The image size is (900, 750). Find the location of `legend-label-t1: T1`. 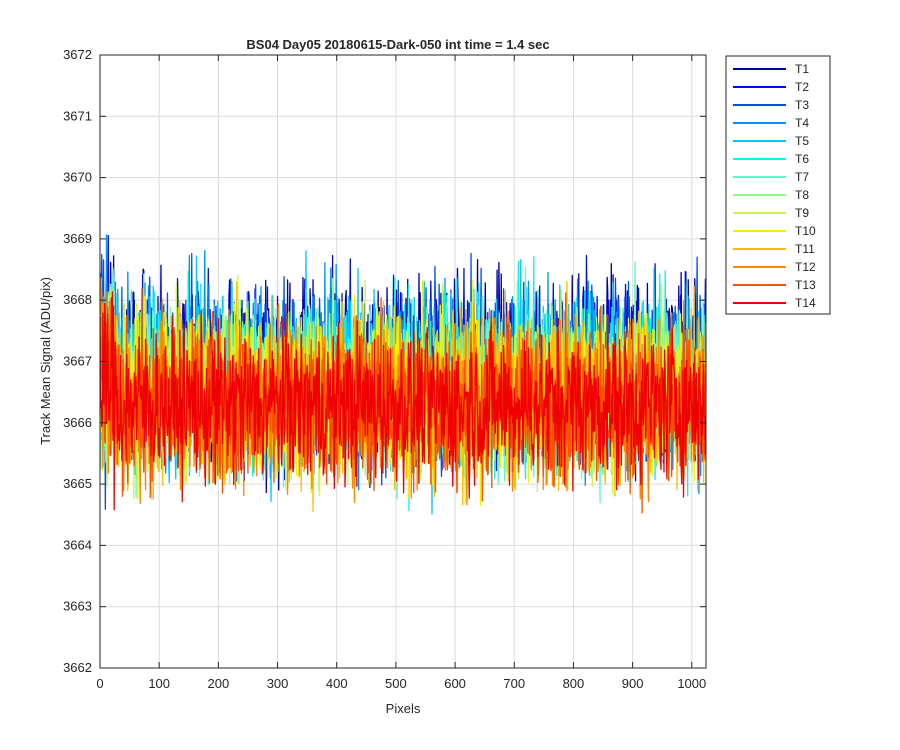

legend-label-t1: T1 is located at coordinates (802, 69).